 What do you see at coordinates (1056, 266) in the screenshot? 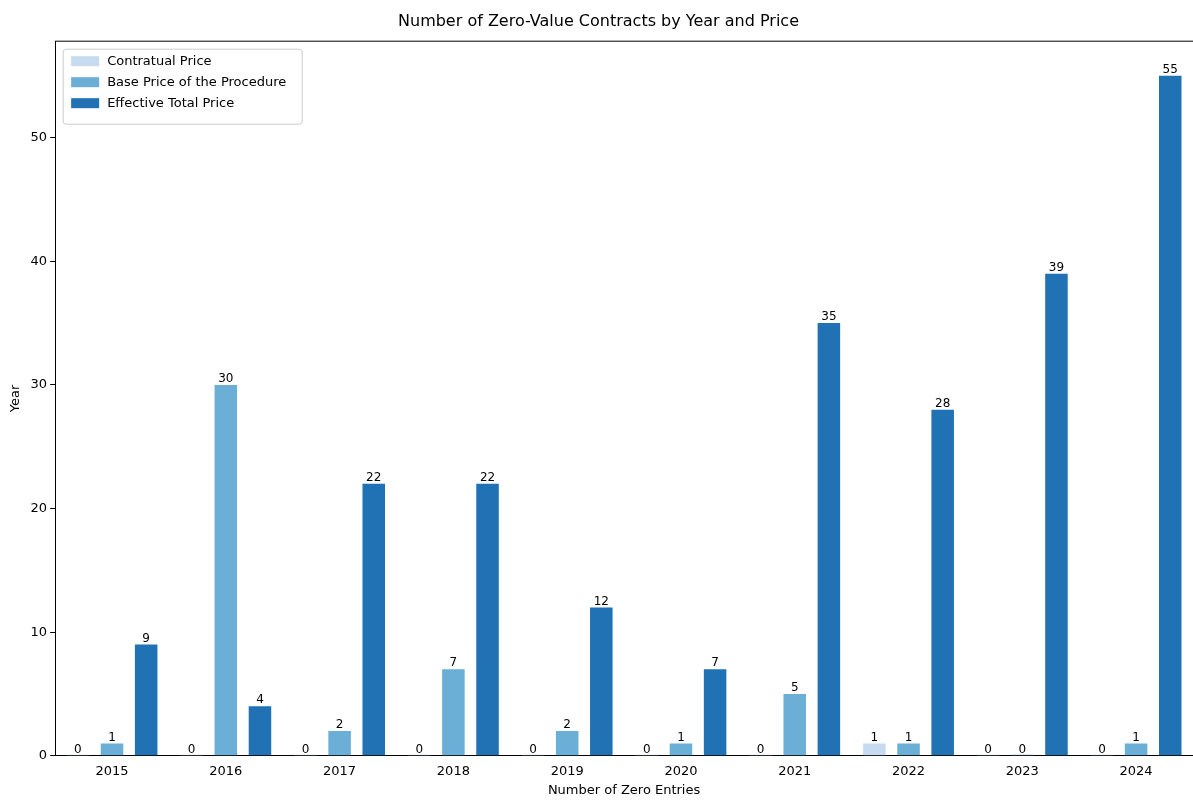
I see `data-label: 39` at bounding box center [1056, 266].